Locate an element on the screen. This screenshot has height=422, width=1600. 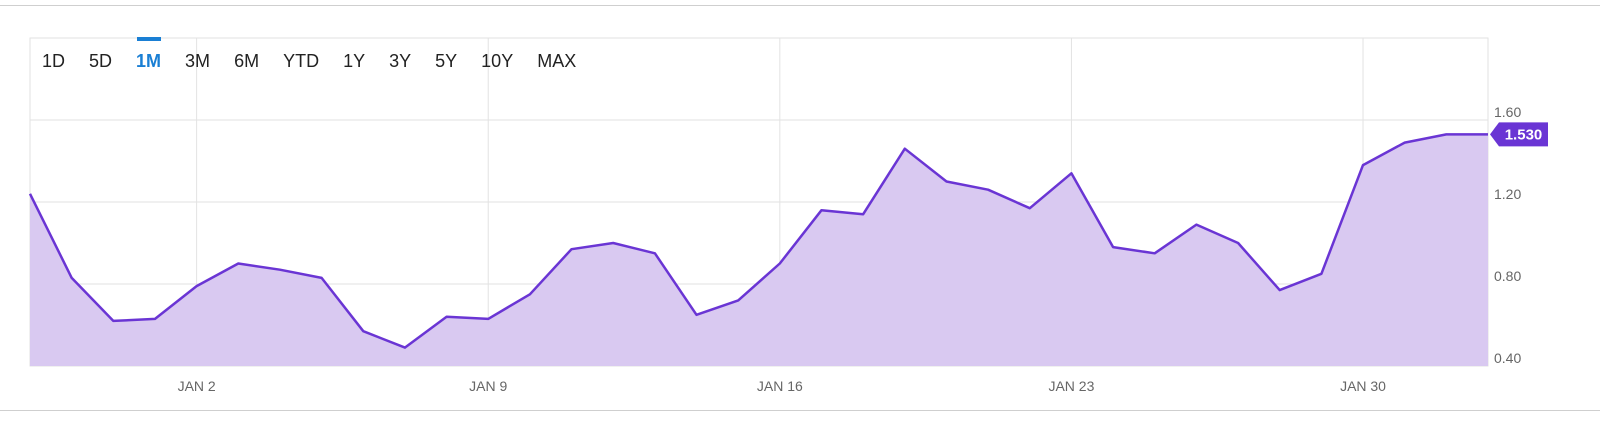
range-button-3m: 3M is located at coordinates (198, 61).